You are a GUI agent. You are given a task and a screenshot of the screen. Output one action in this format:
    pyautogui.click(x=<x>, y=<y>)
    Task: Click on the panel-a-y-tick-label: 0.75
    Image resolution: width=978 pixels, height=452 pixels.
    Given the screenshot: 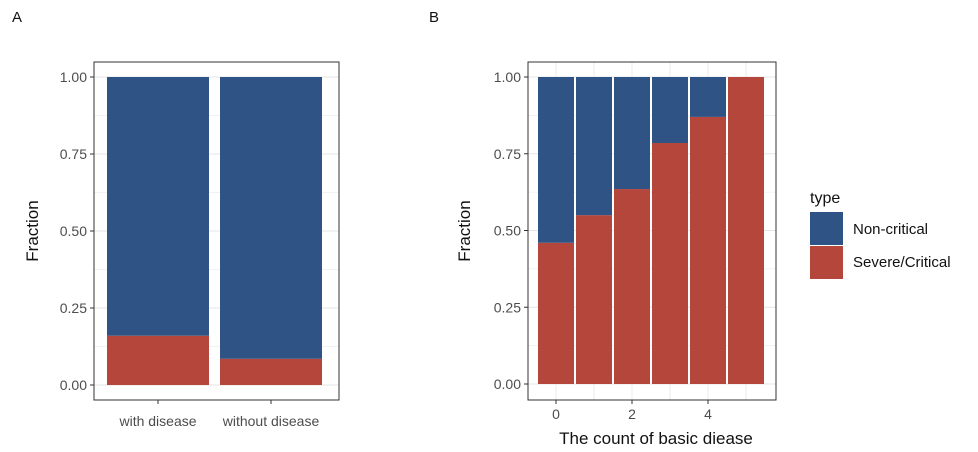 What is the action you would take?
    pyautogui.click(x=73, y=154)
    